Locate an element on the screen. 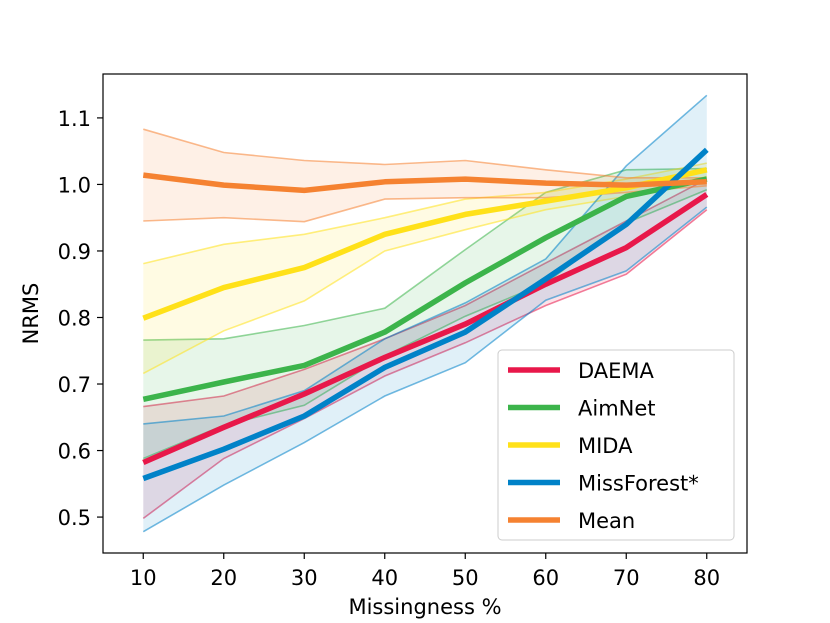  x-axis-title: Missingness % is located at coordinates (424, 607).